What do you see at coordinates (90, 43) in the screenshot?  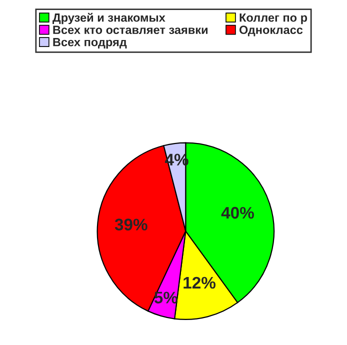 I see `legend-label: Всех подряд` at bounding box center [90, 43].